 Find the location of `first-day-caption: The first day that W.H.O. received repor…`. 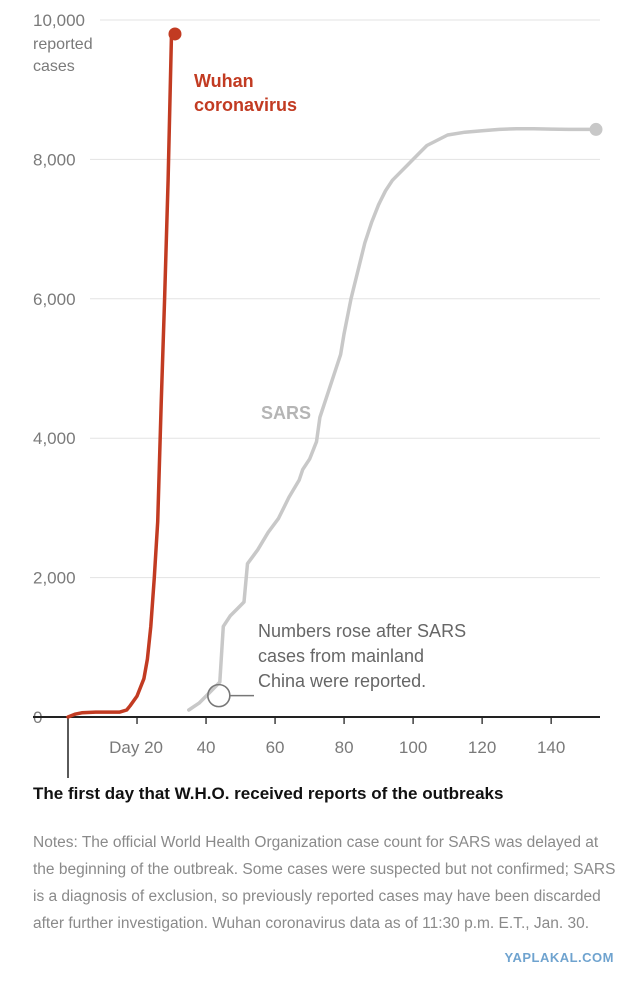

first-day-caption: The first day that W.H.O. received repor… is located at coordinates (268, 793).